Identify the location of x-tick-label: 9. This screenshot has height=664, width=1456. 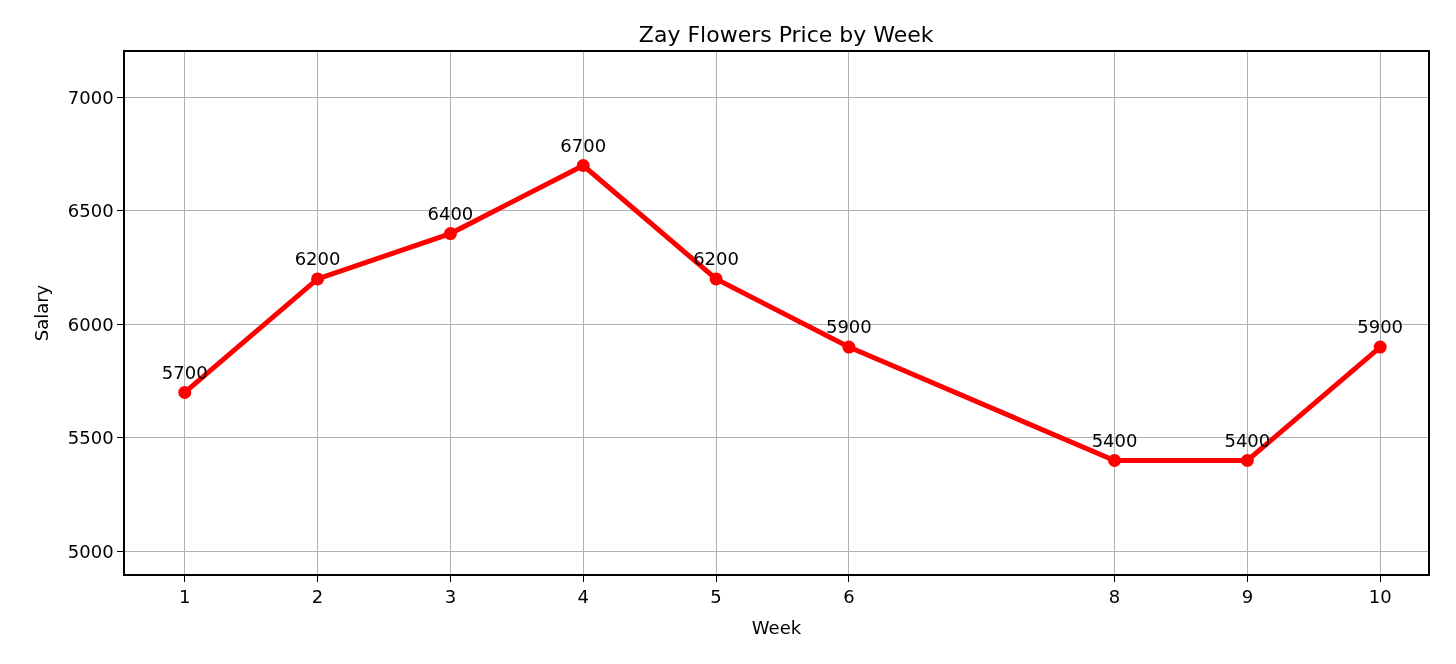
(1247, 597).